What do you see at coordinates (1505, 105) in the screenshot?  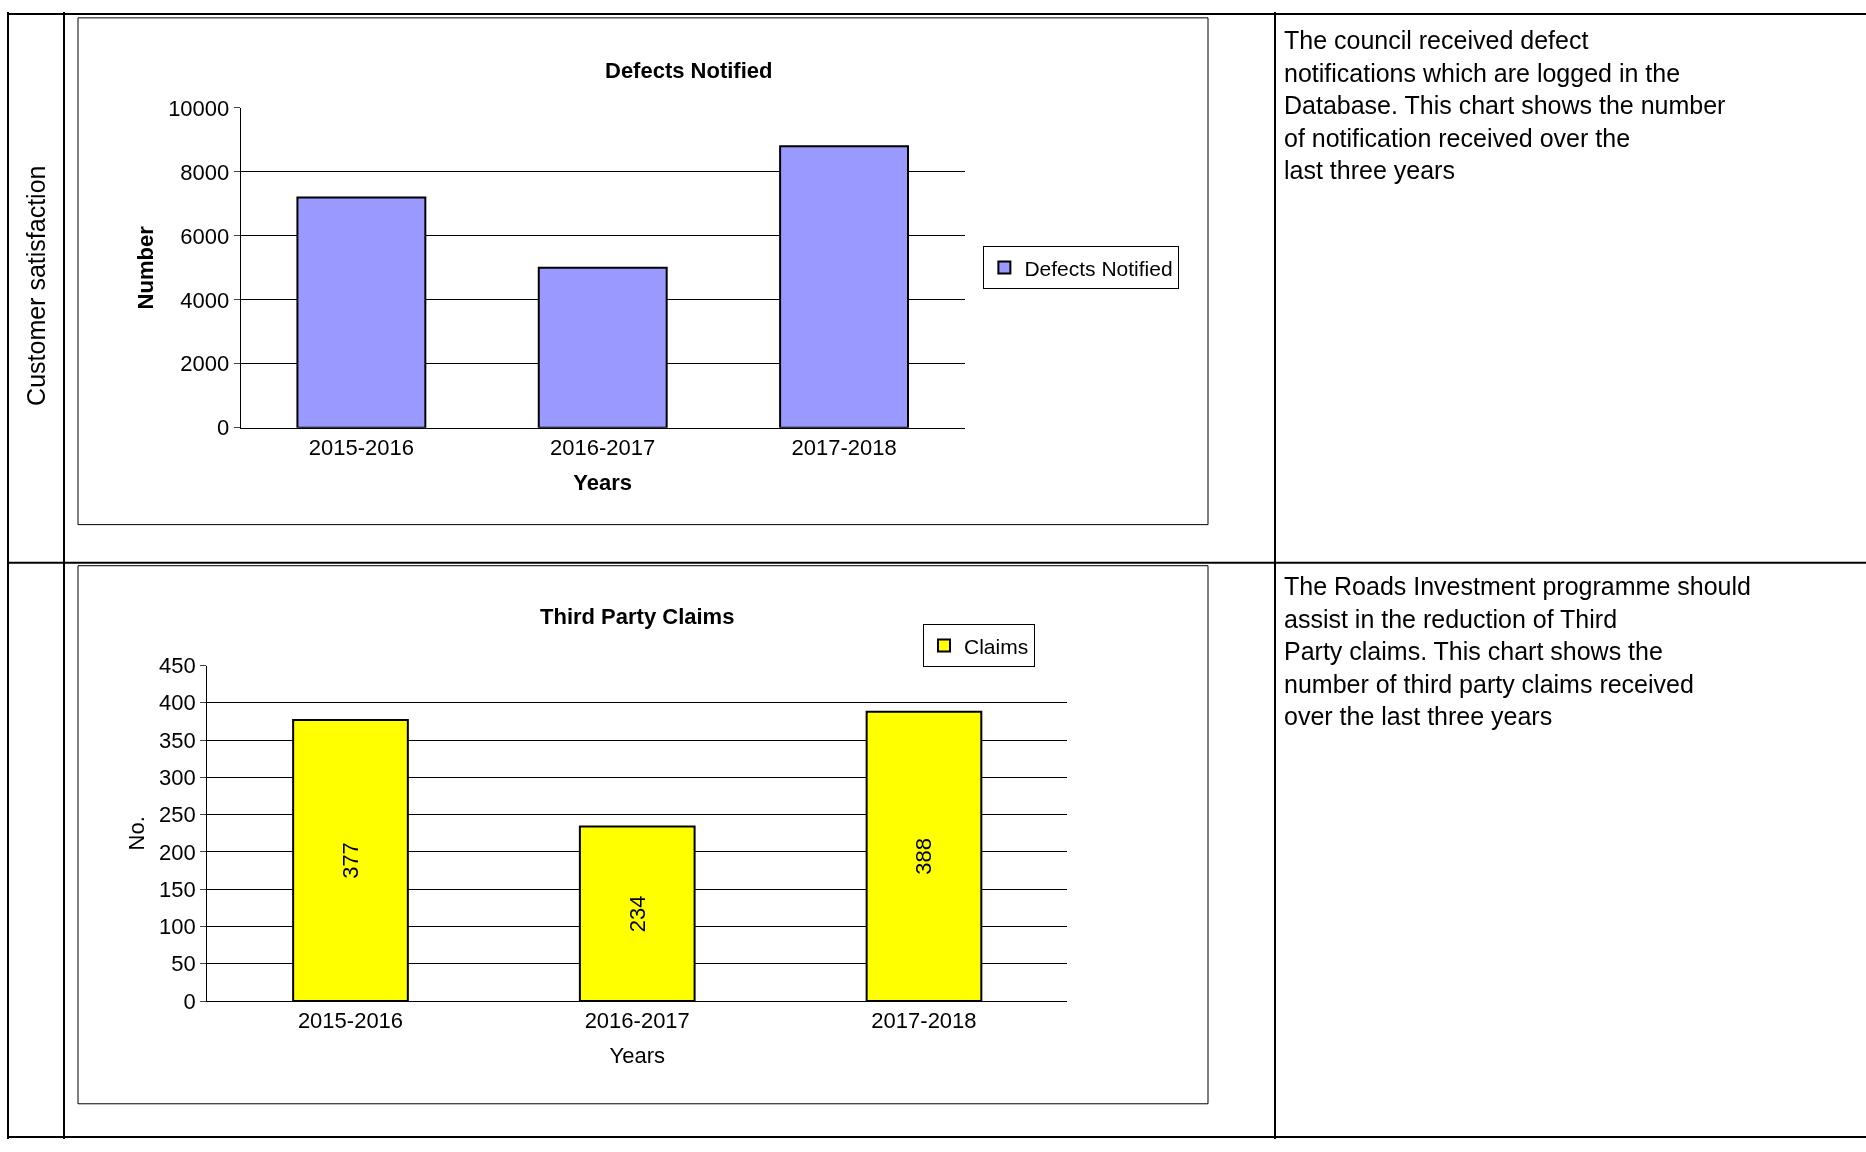 I see `text: The council received defect notifications which are logged in the Database. This chart shows the number of notification received over the last three years` at bounding box center [1505, 105].